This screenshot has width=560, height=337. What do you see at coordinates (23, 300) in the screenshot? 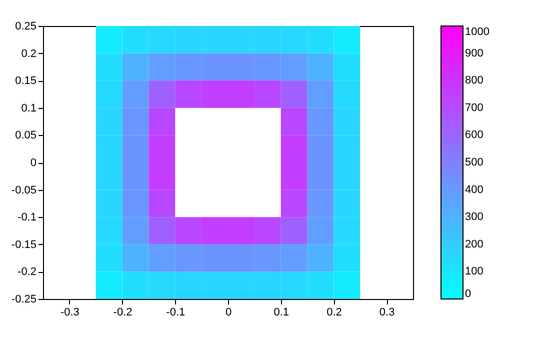
I see `y-tick-label: -0.25` at bounding box center [23, 300].